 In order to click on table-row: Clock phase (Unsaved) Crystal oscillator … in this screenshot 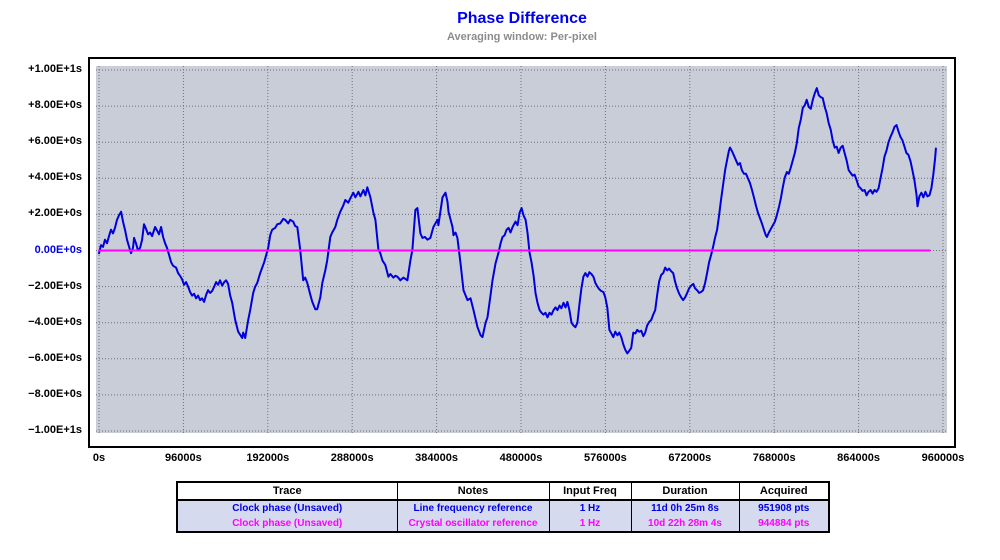, I will do `click(503, 524)`.